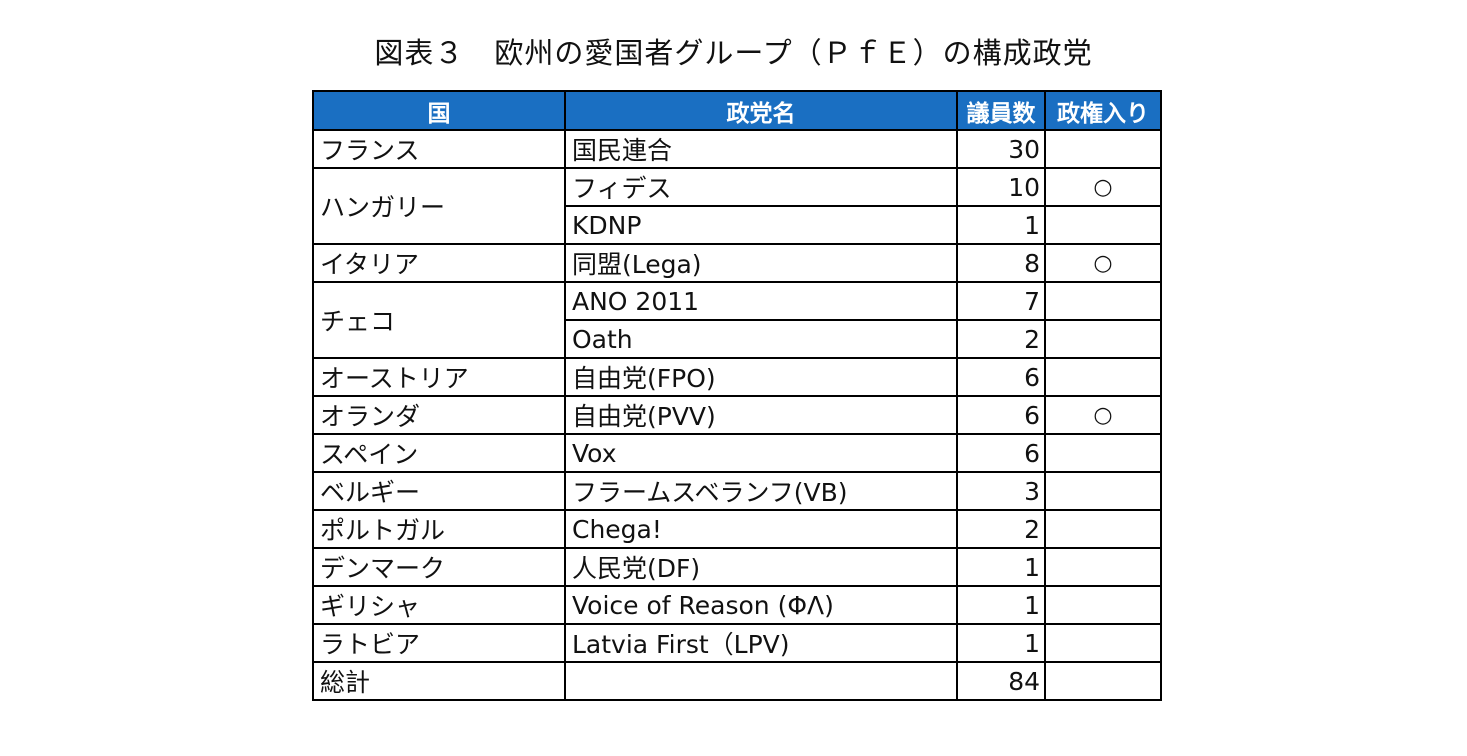  What do you see at coordinates (761, 567) in the screenshot?
I see `party-cell: 人民党(DF)` at bounding box center [761, 567].